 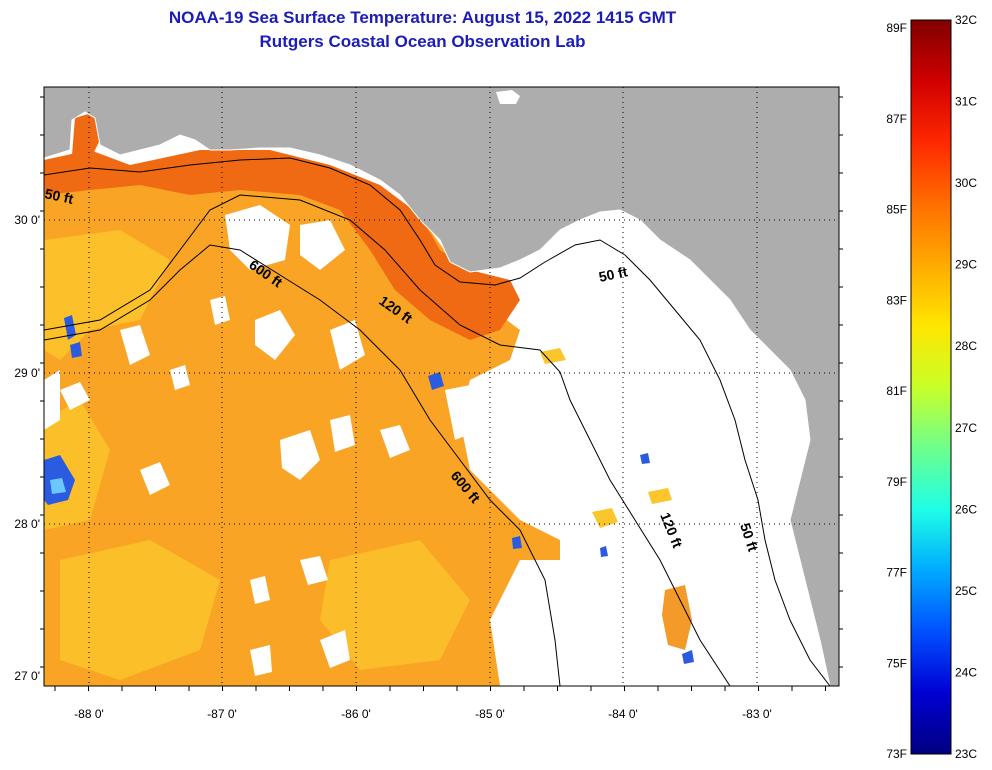 I want to click on colorbar-c-label: 26C, so click(x=966, y=509).